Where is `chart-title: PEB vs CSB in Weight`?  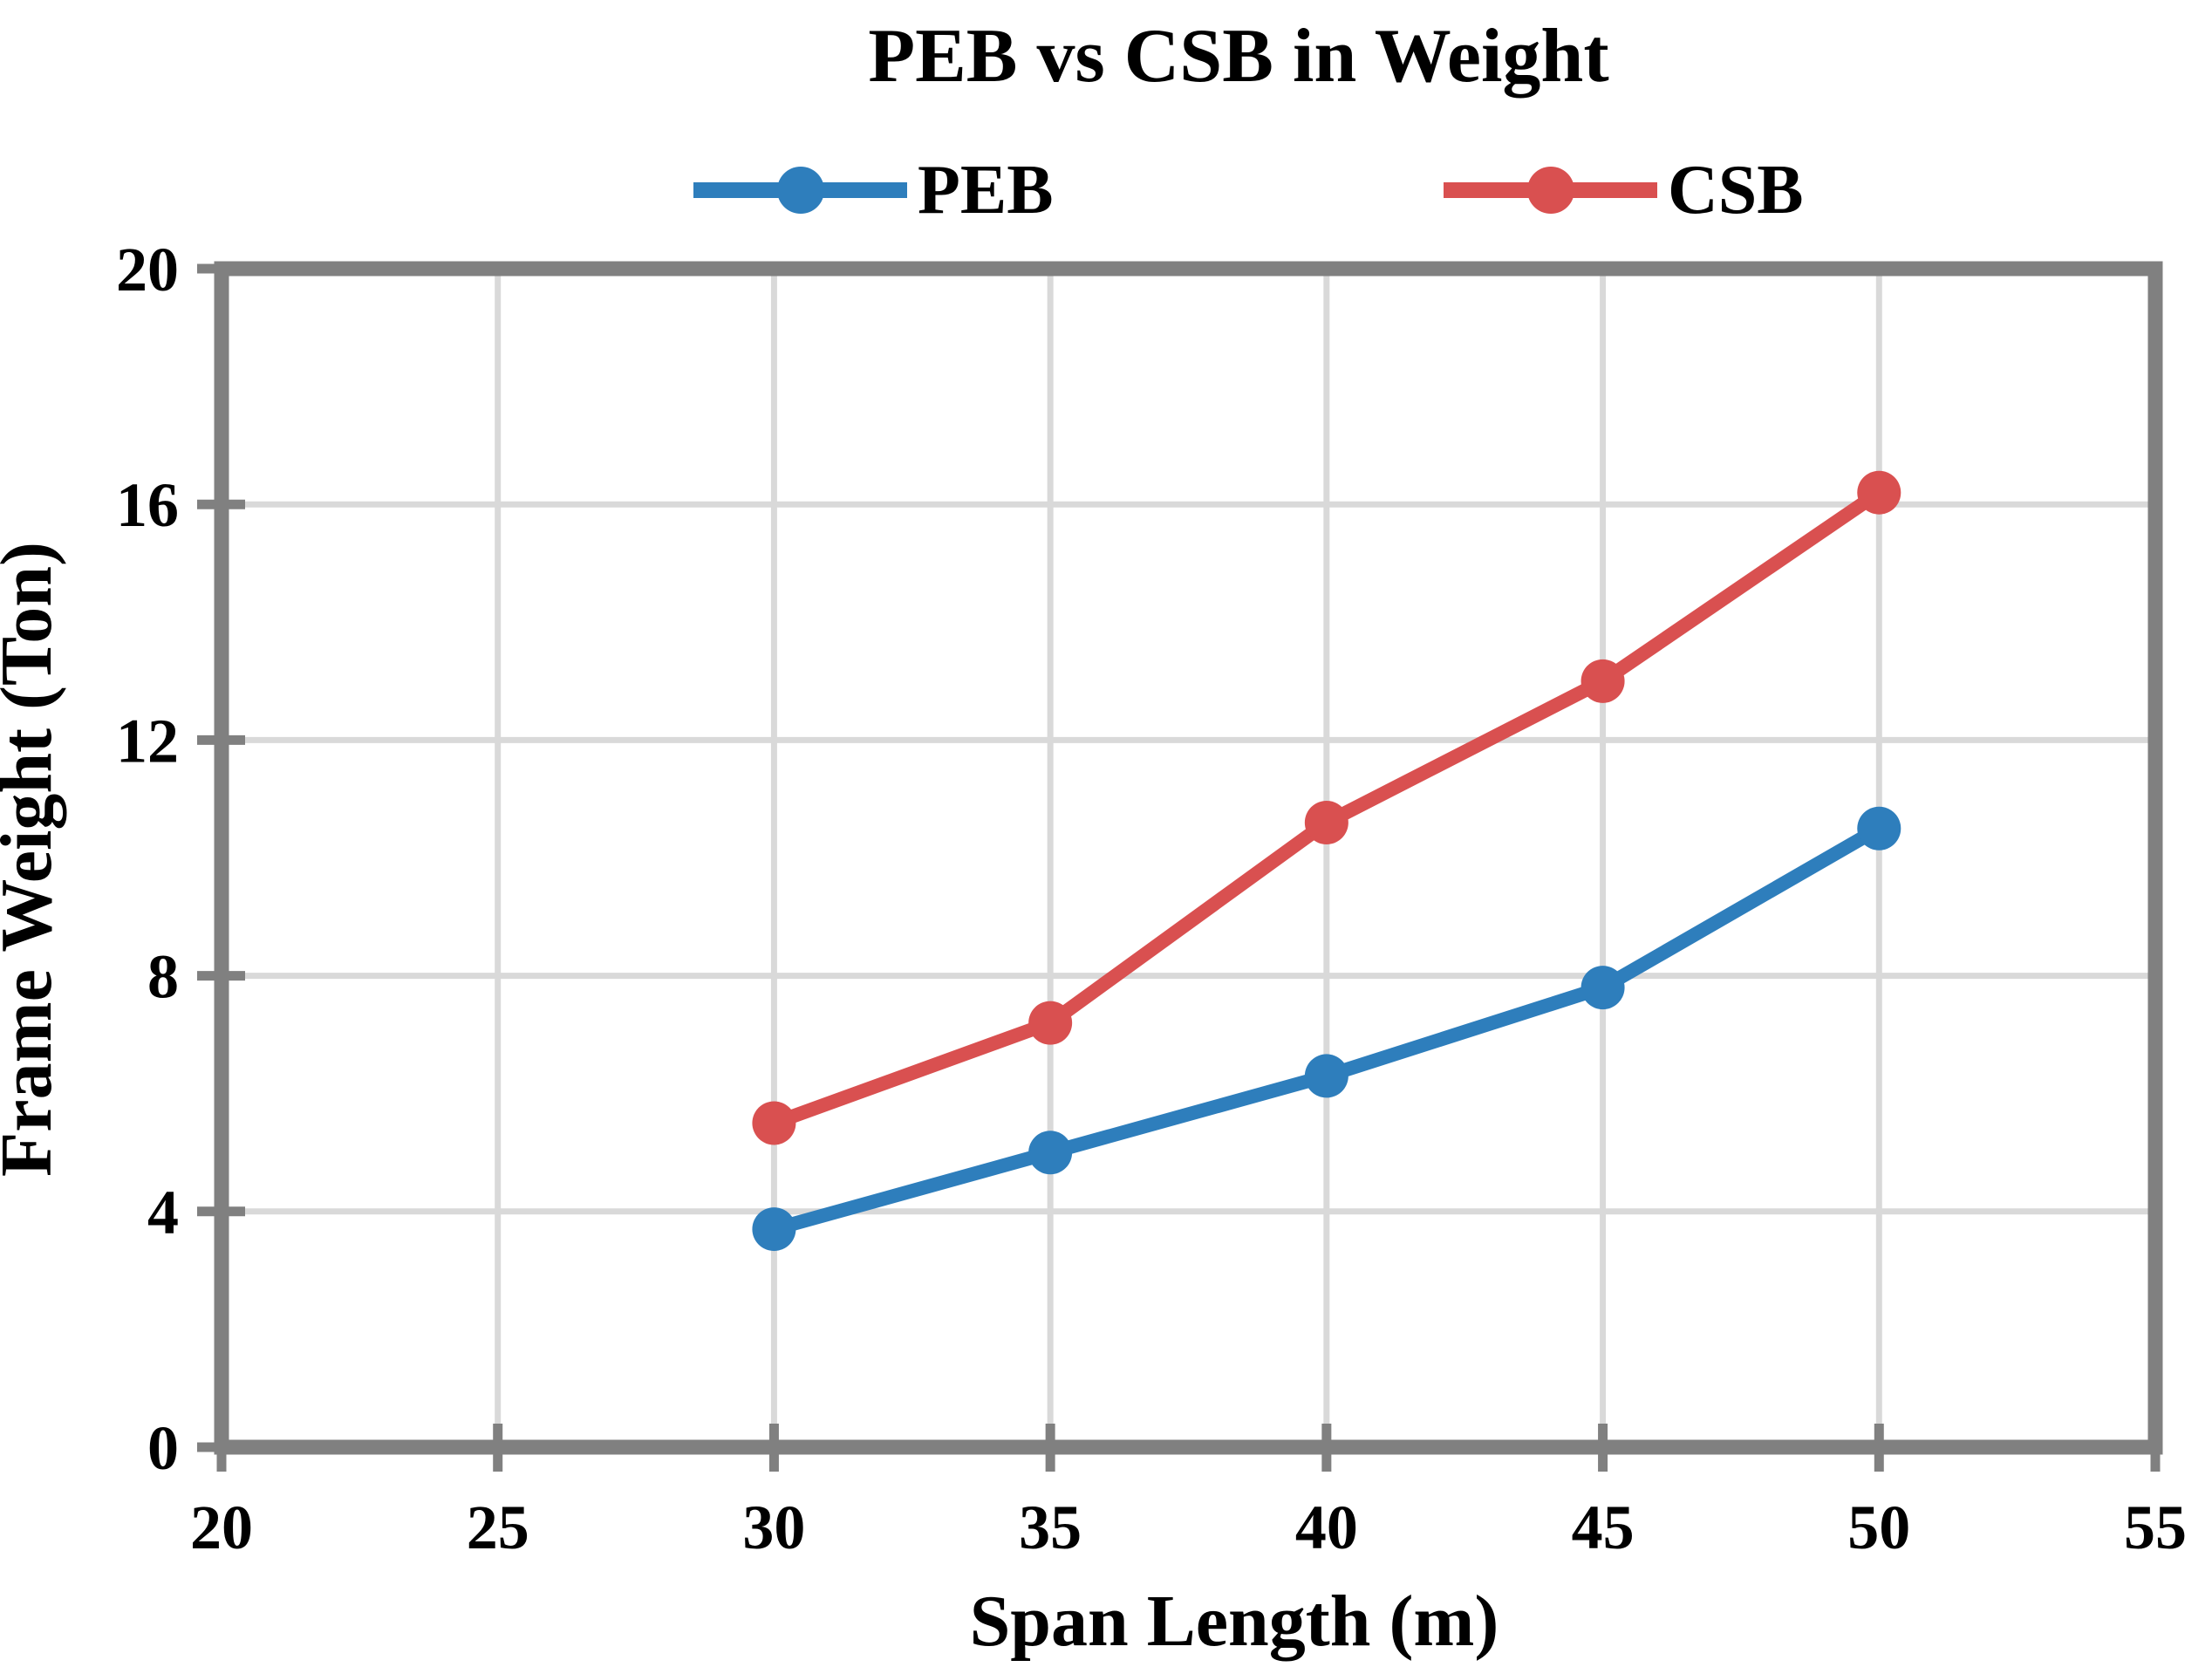
chart-title: PEB vs CSB in Weight is located at coordinates (1238, 56).